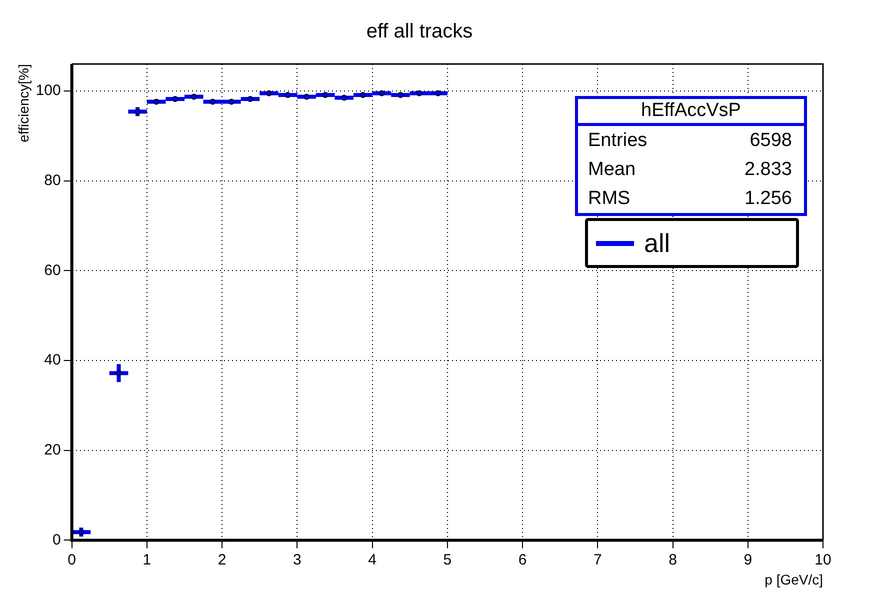 The height and width of the screenshot is (607, 891). What do you see at coordinates (691, 112) in the screenshot?
I see `annotation: hEffAccVsP` at bounding box center [691, 112].